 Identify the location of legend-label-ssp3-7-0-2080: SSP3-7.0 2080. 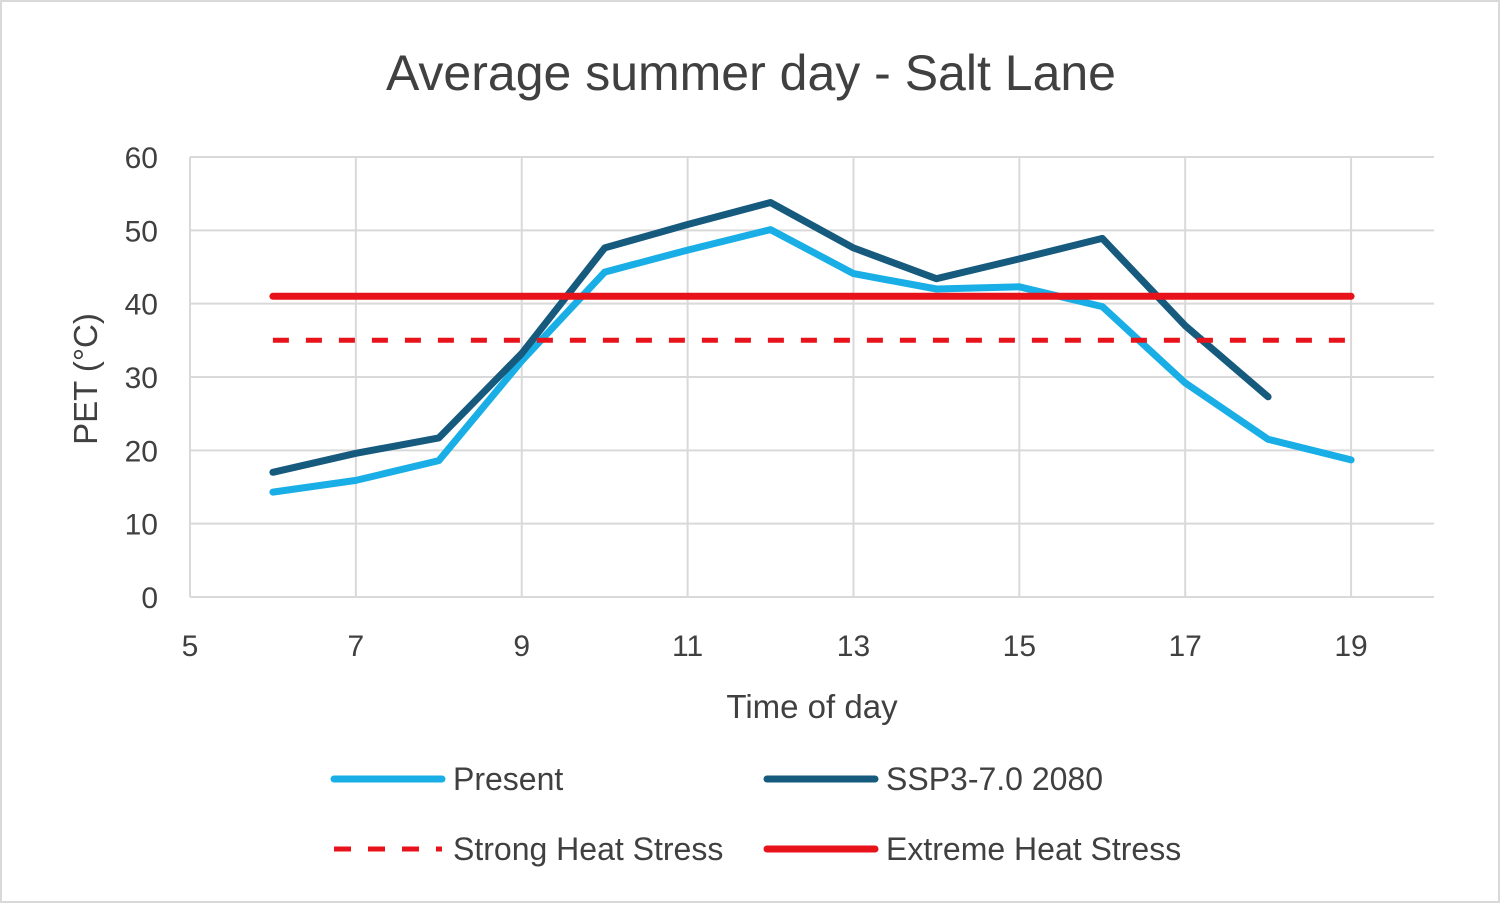
(994, 779).